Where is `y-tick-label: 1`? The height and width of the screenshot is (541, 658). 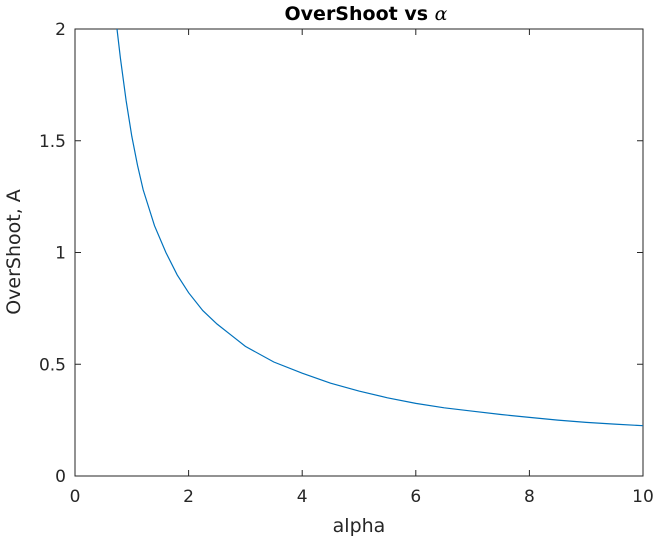
y-tick-label: 1 is located at coordinates (60, 254).